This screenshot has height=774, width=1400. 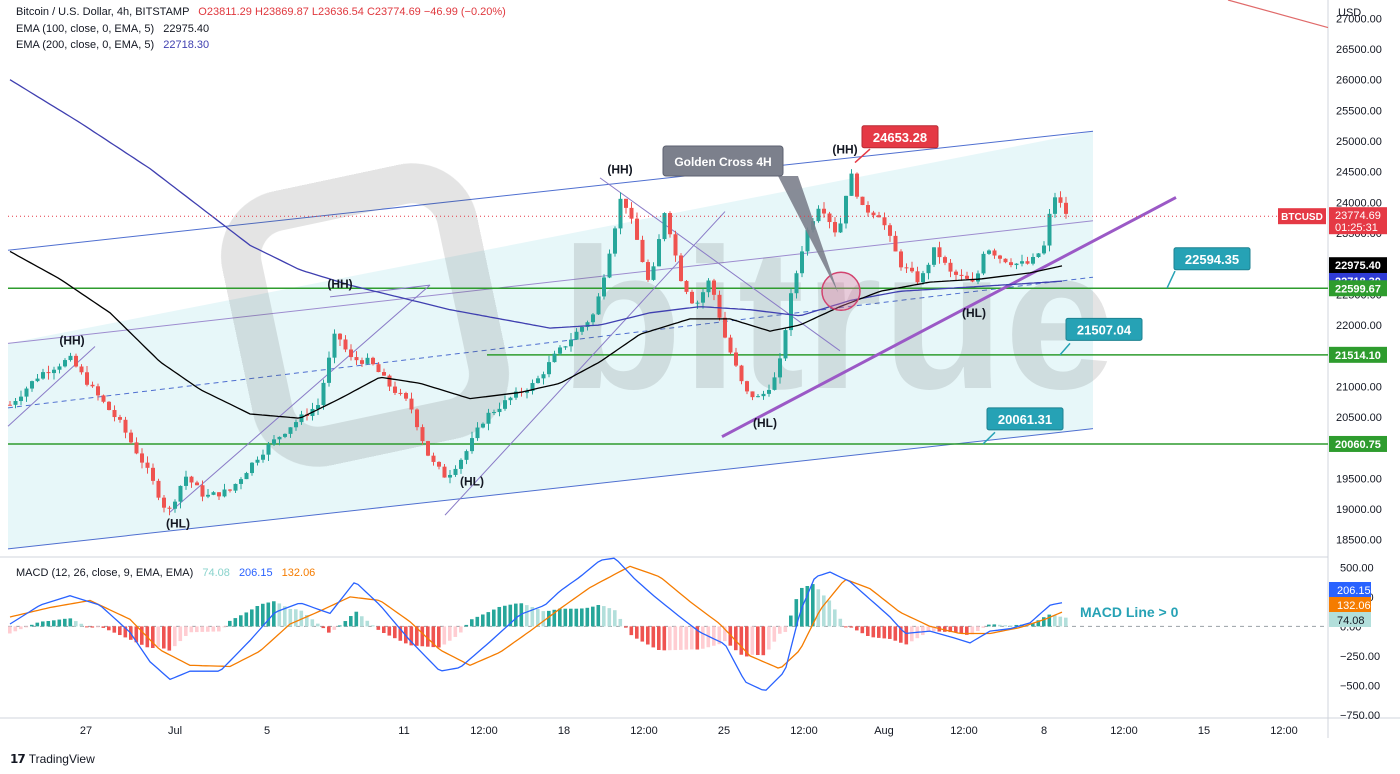 I want to click on level-badge-box, so click(x=1025, y=419).